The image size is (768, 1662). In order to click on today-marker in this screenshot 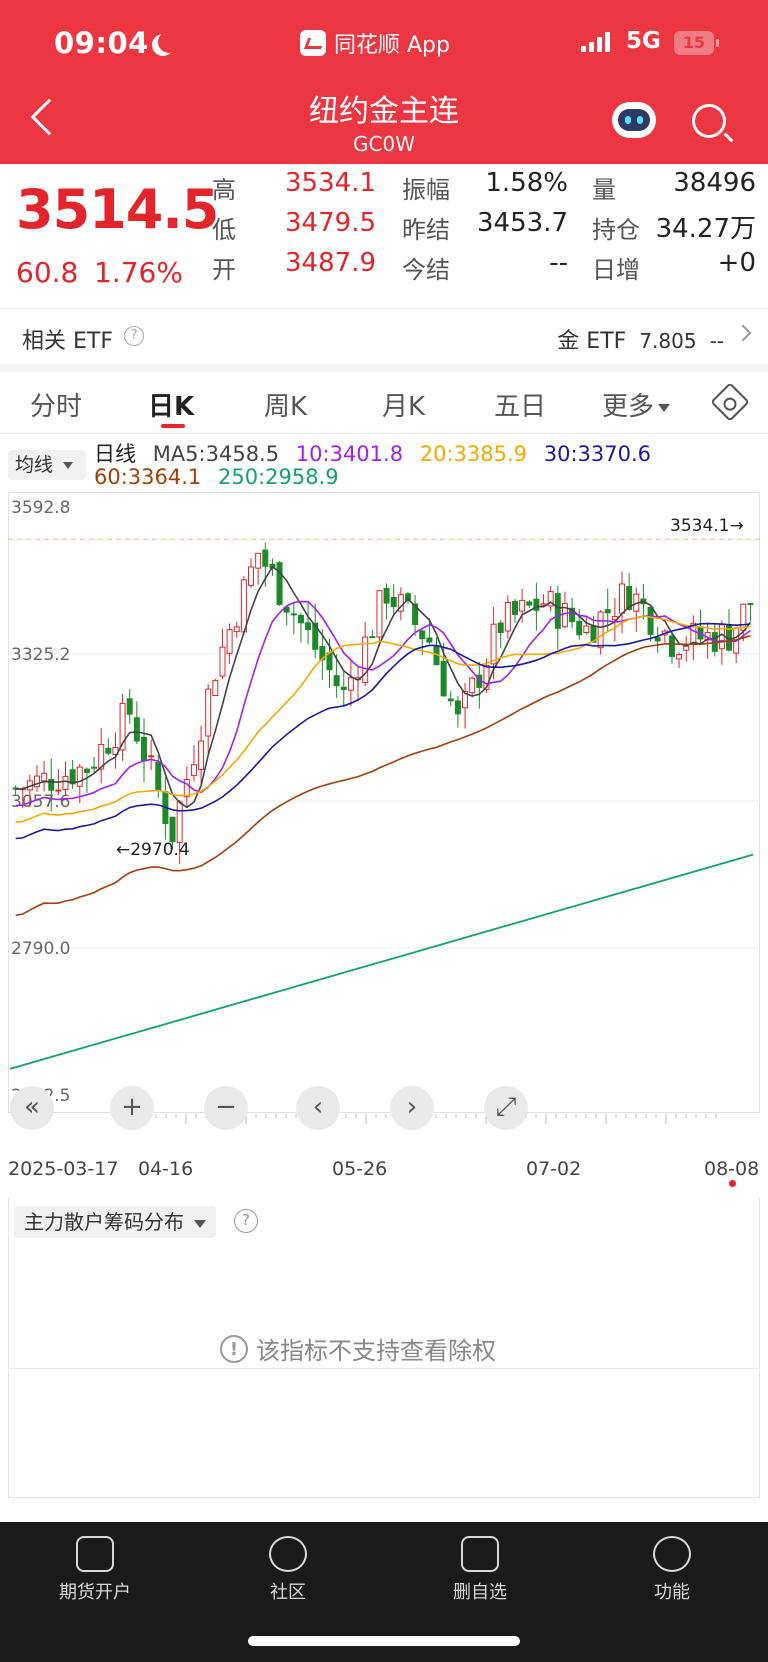, I will do `click(732, 1183)`.